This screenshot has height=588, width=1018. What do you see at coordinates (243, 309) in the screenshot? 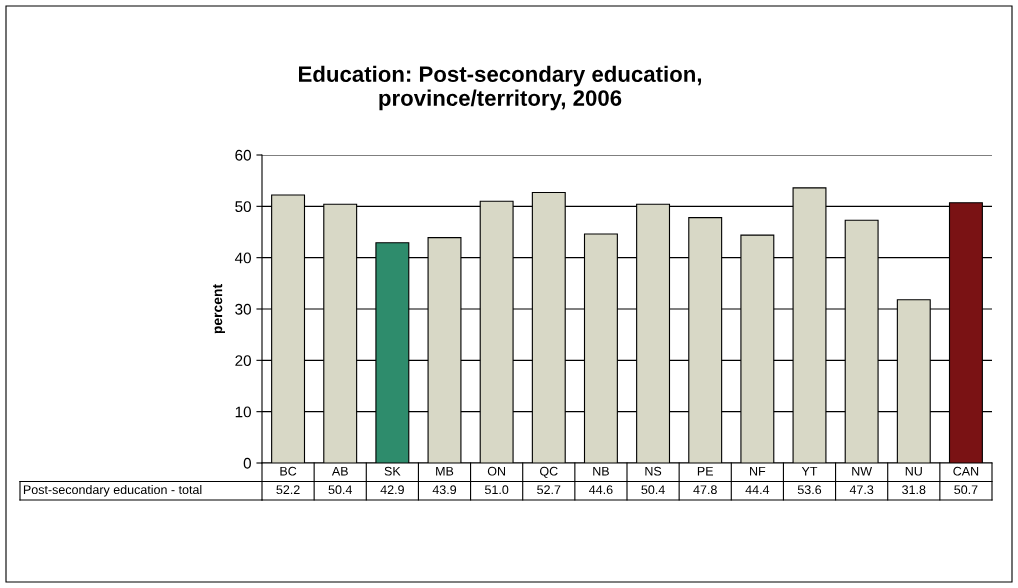
I see `y-tick-label: 30` at bounding box center [243, 309].